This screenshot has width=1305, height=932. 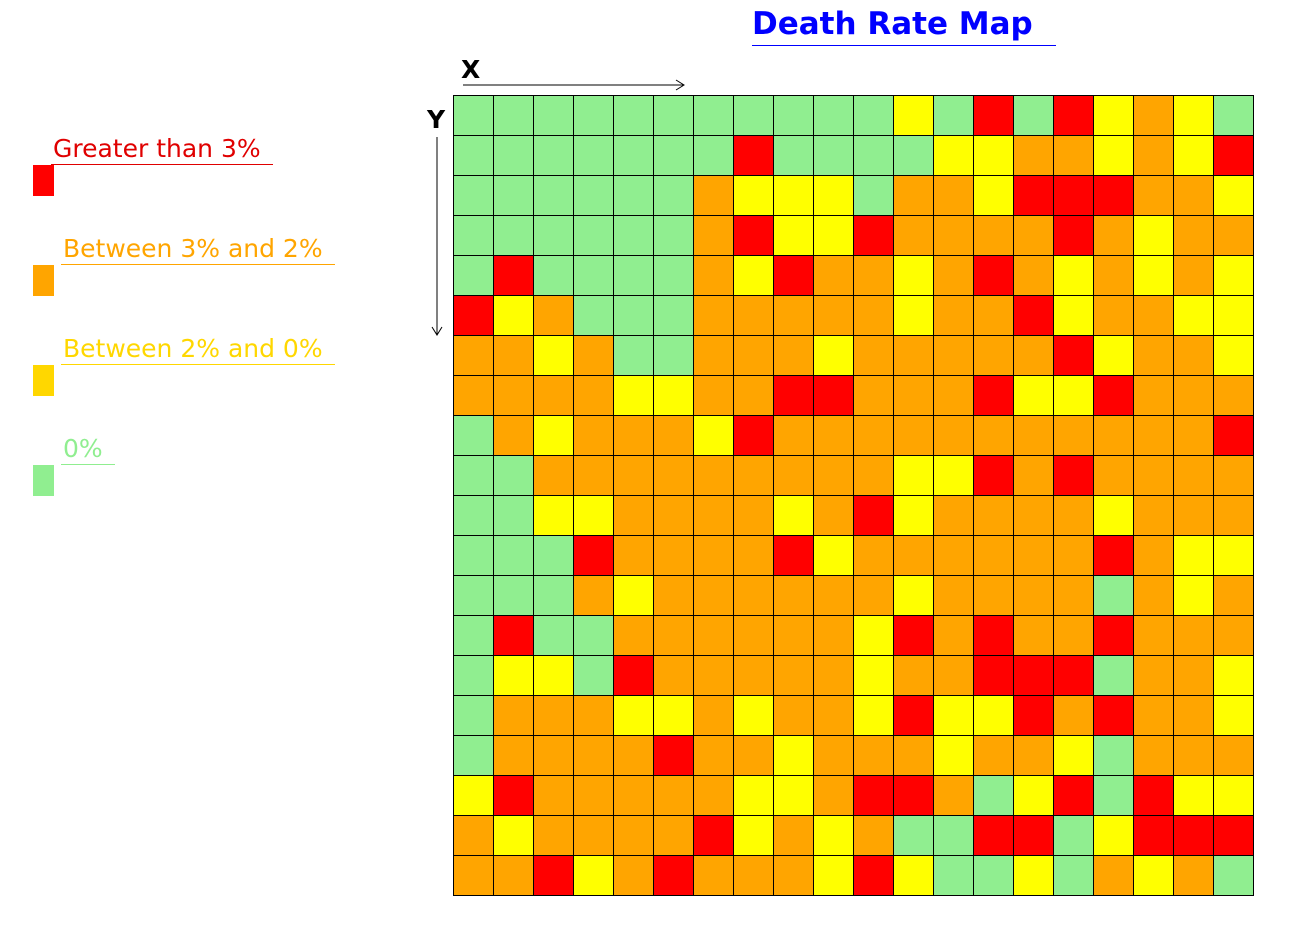 What do you see at coordinates (1233, 315) in the screenshot?
I see `heatmap-cell-r5-c19` at bounding box center [1233, 315].